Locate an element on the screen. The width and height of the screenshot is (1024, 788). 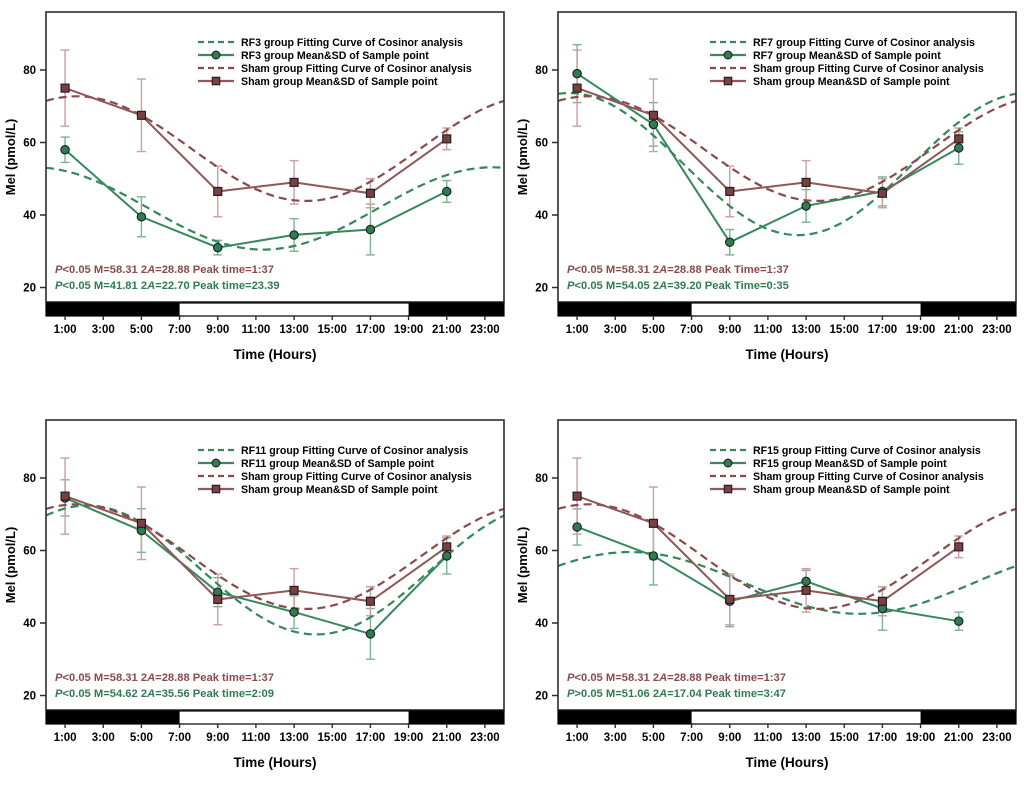
svg-text: 1:00 is located at coordinates (65, 330).